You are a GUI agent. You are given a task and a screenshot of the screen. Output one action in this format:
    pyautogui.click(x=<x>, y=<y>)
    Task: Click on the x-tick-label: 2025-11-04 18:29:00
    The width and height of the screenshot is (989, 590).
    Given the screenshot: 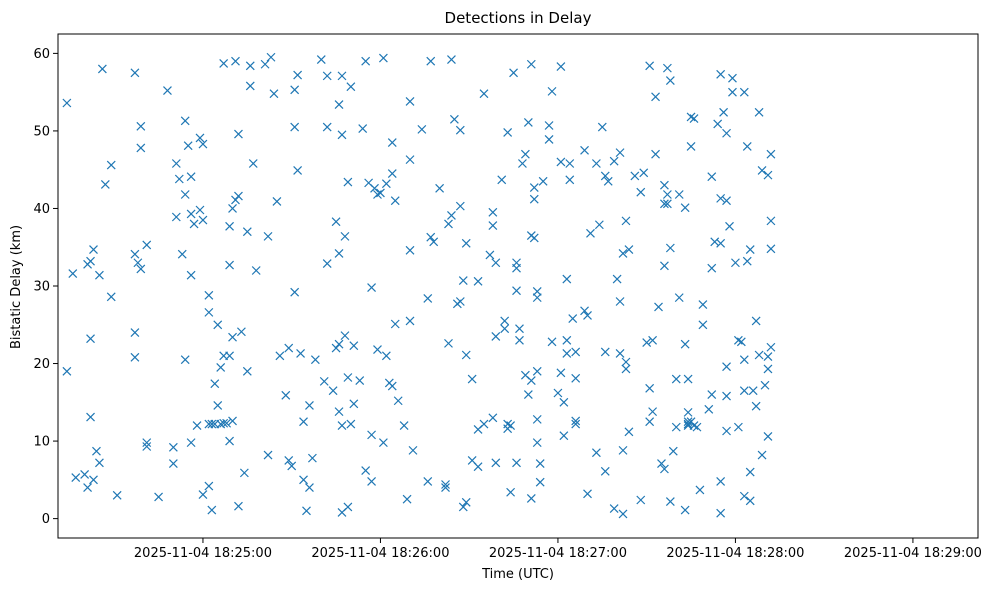 What is the action you would take?
    pyautogui.click(x=913, y=553)
    